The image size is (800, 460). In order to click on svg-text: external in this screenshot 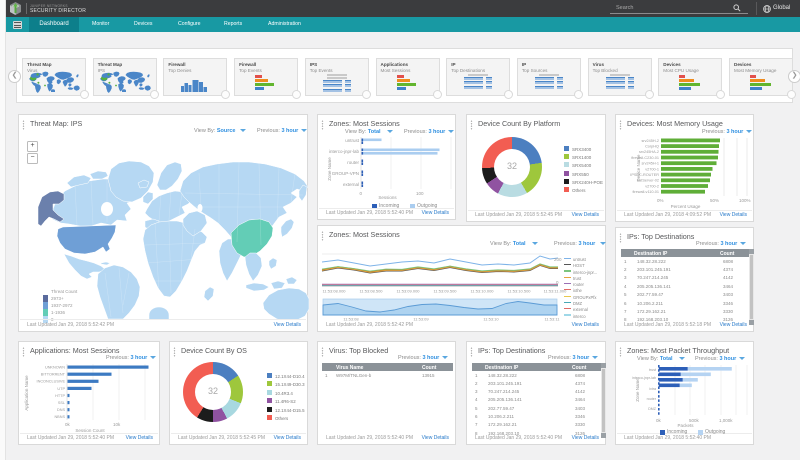, I will do `click(351, 184)`.